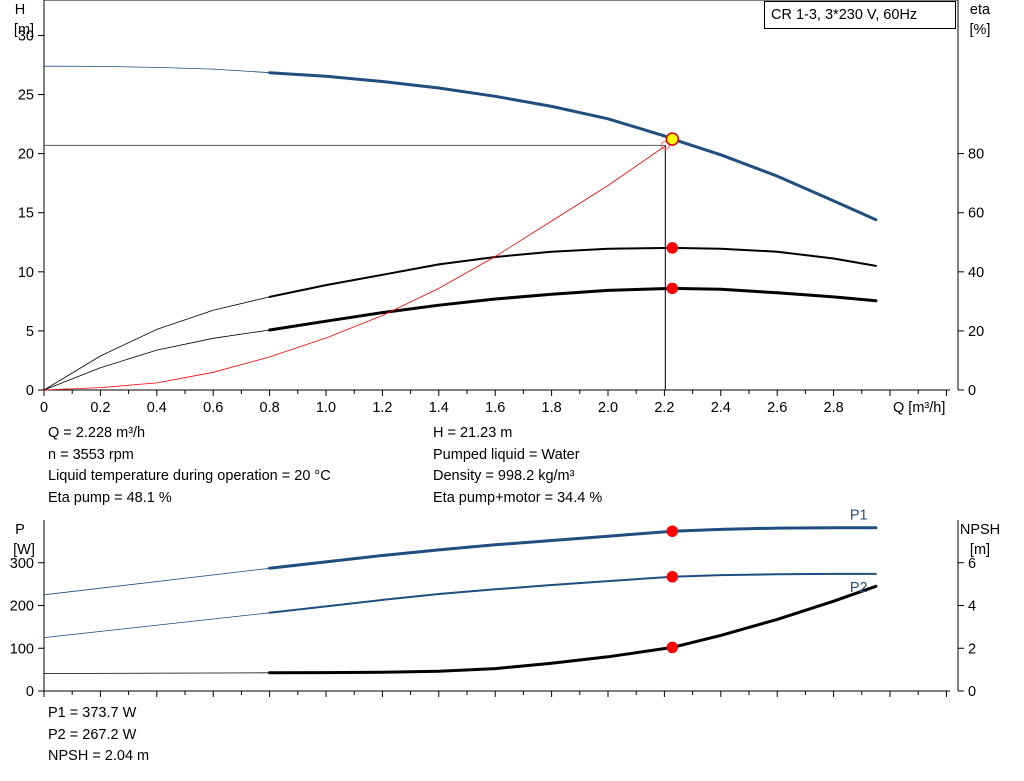  Describe the element at coordinates (20, 530) in the screenshot. I see `y-left-axis-label: P` at that location.